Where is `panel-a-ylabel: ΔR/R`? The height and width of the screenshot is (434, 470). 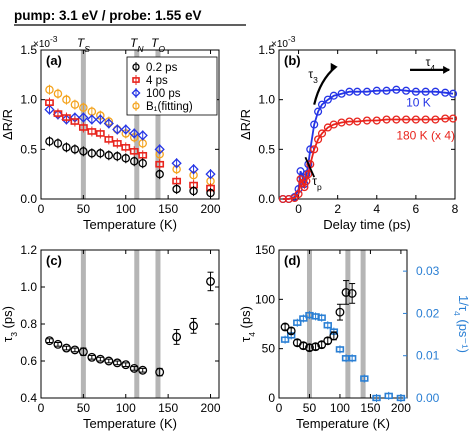
panel-a-ylabel: ΔR/R is located at coordinates (7, 124).